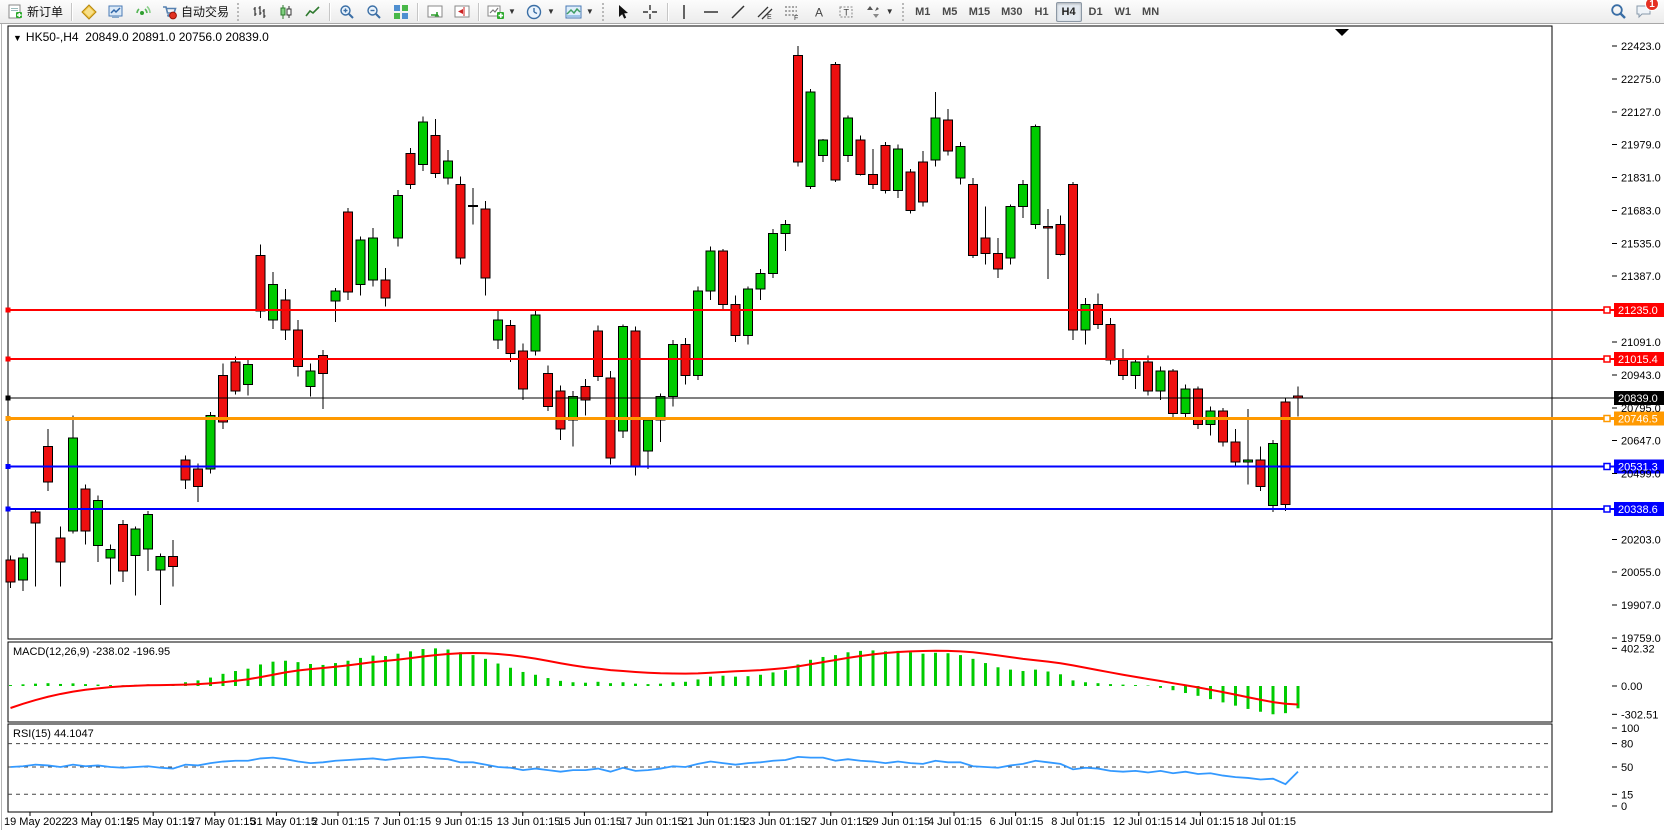 The height and width of the screenshot is (830, 1664). Describe the element at coordinates (15, 11) in the screenshot. I see `new-order-icon` at that location.